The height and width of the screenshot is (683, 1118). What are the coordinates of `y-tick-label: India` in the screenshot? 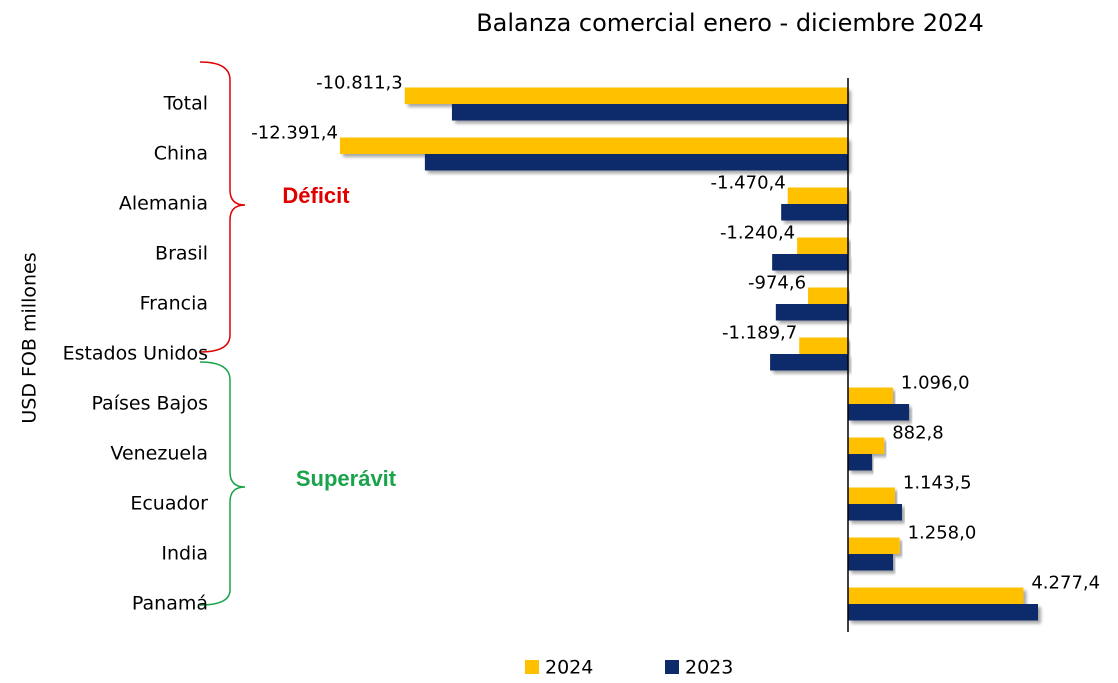 It's located at (184, 554).